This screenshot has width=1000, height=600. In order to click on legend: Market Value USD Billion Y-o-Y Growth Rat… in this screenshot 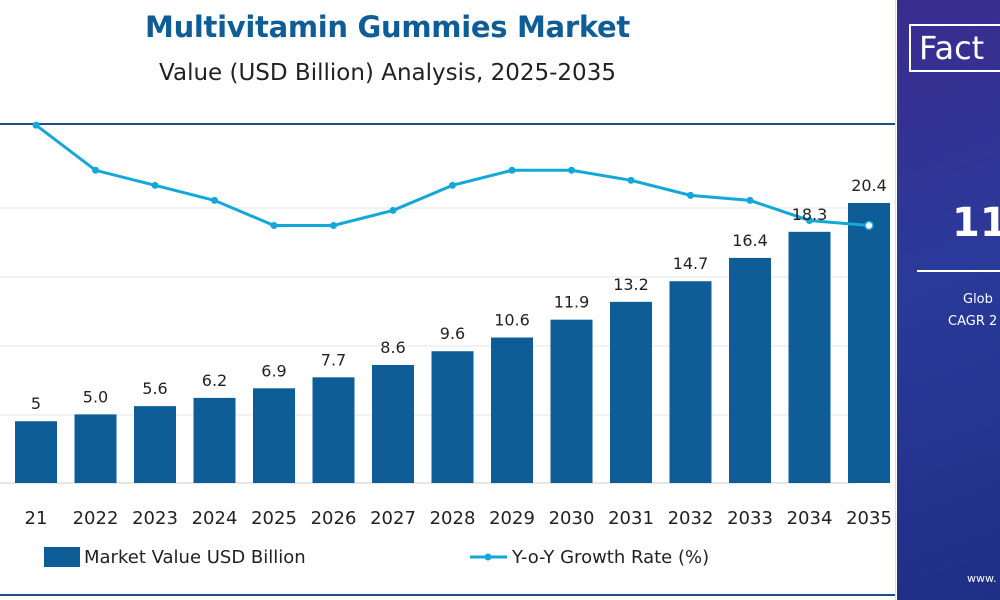, I will do `click(376, 557)`.